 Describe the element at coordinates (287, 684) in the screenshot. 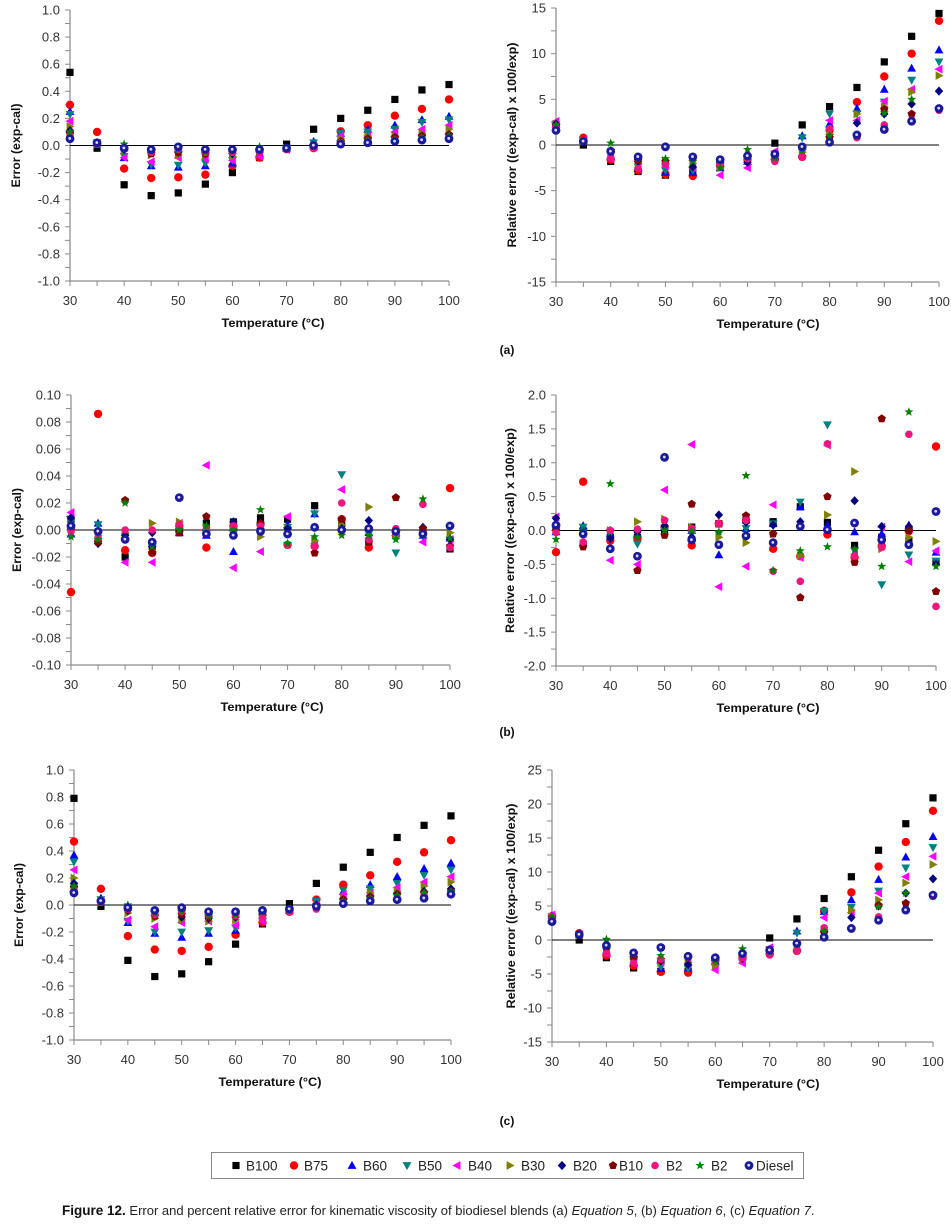

I see `x-tick-label: 70` at that location.